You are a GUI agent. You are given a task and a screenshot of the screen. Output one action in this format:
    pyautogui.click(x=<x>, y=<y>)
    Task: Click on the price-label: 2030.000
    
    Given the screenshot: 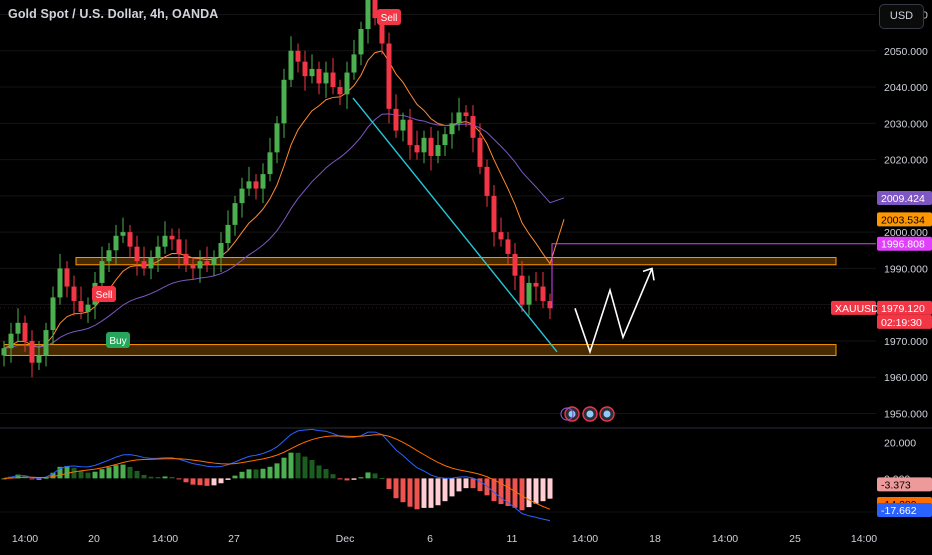 What is the action you would take?
    pyautogui.click(x=906, y=124)
    